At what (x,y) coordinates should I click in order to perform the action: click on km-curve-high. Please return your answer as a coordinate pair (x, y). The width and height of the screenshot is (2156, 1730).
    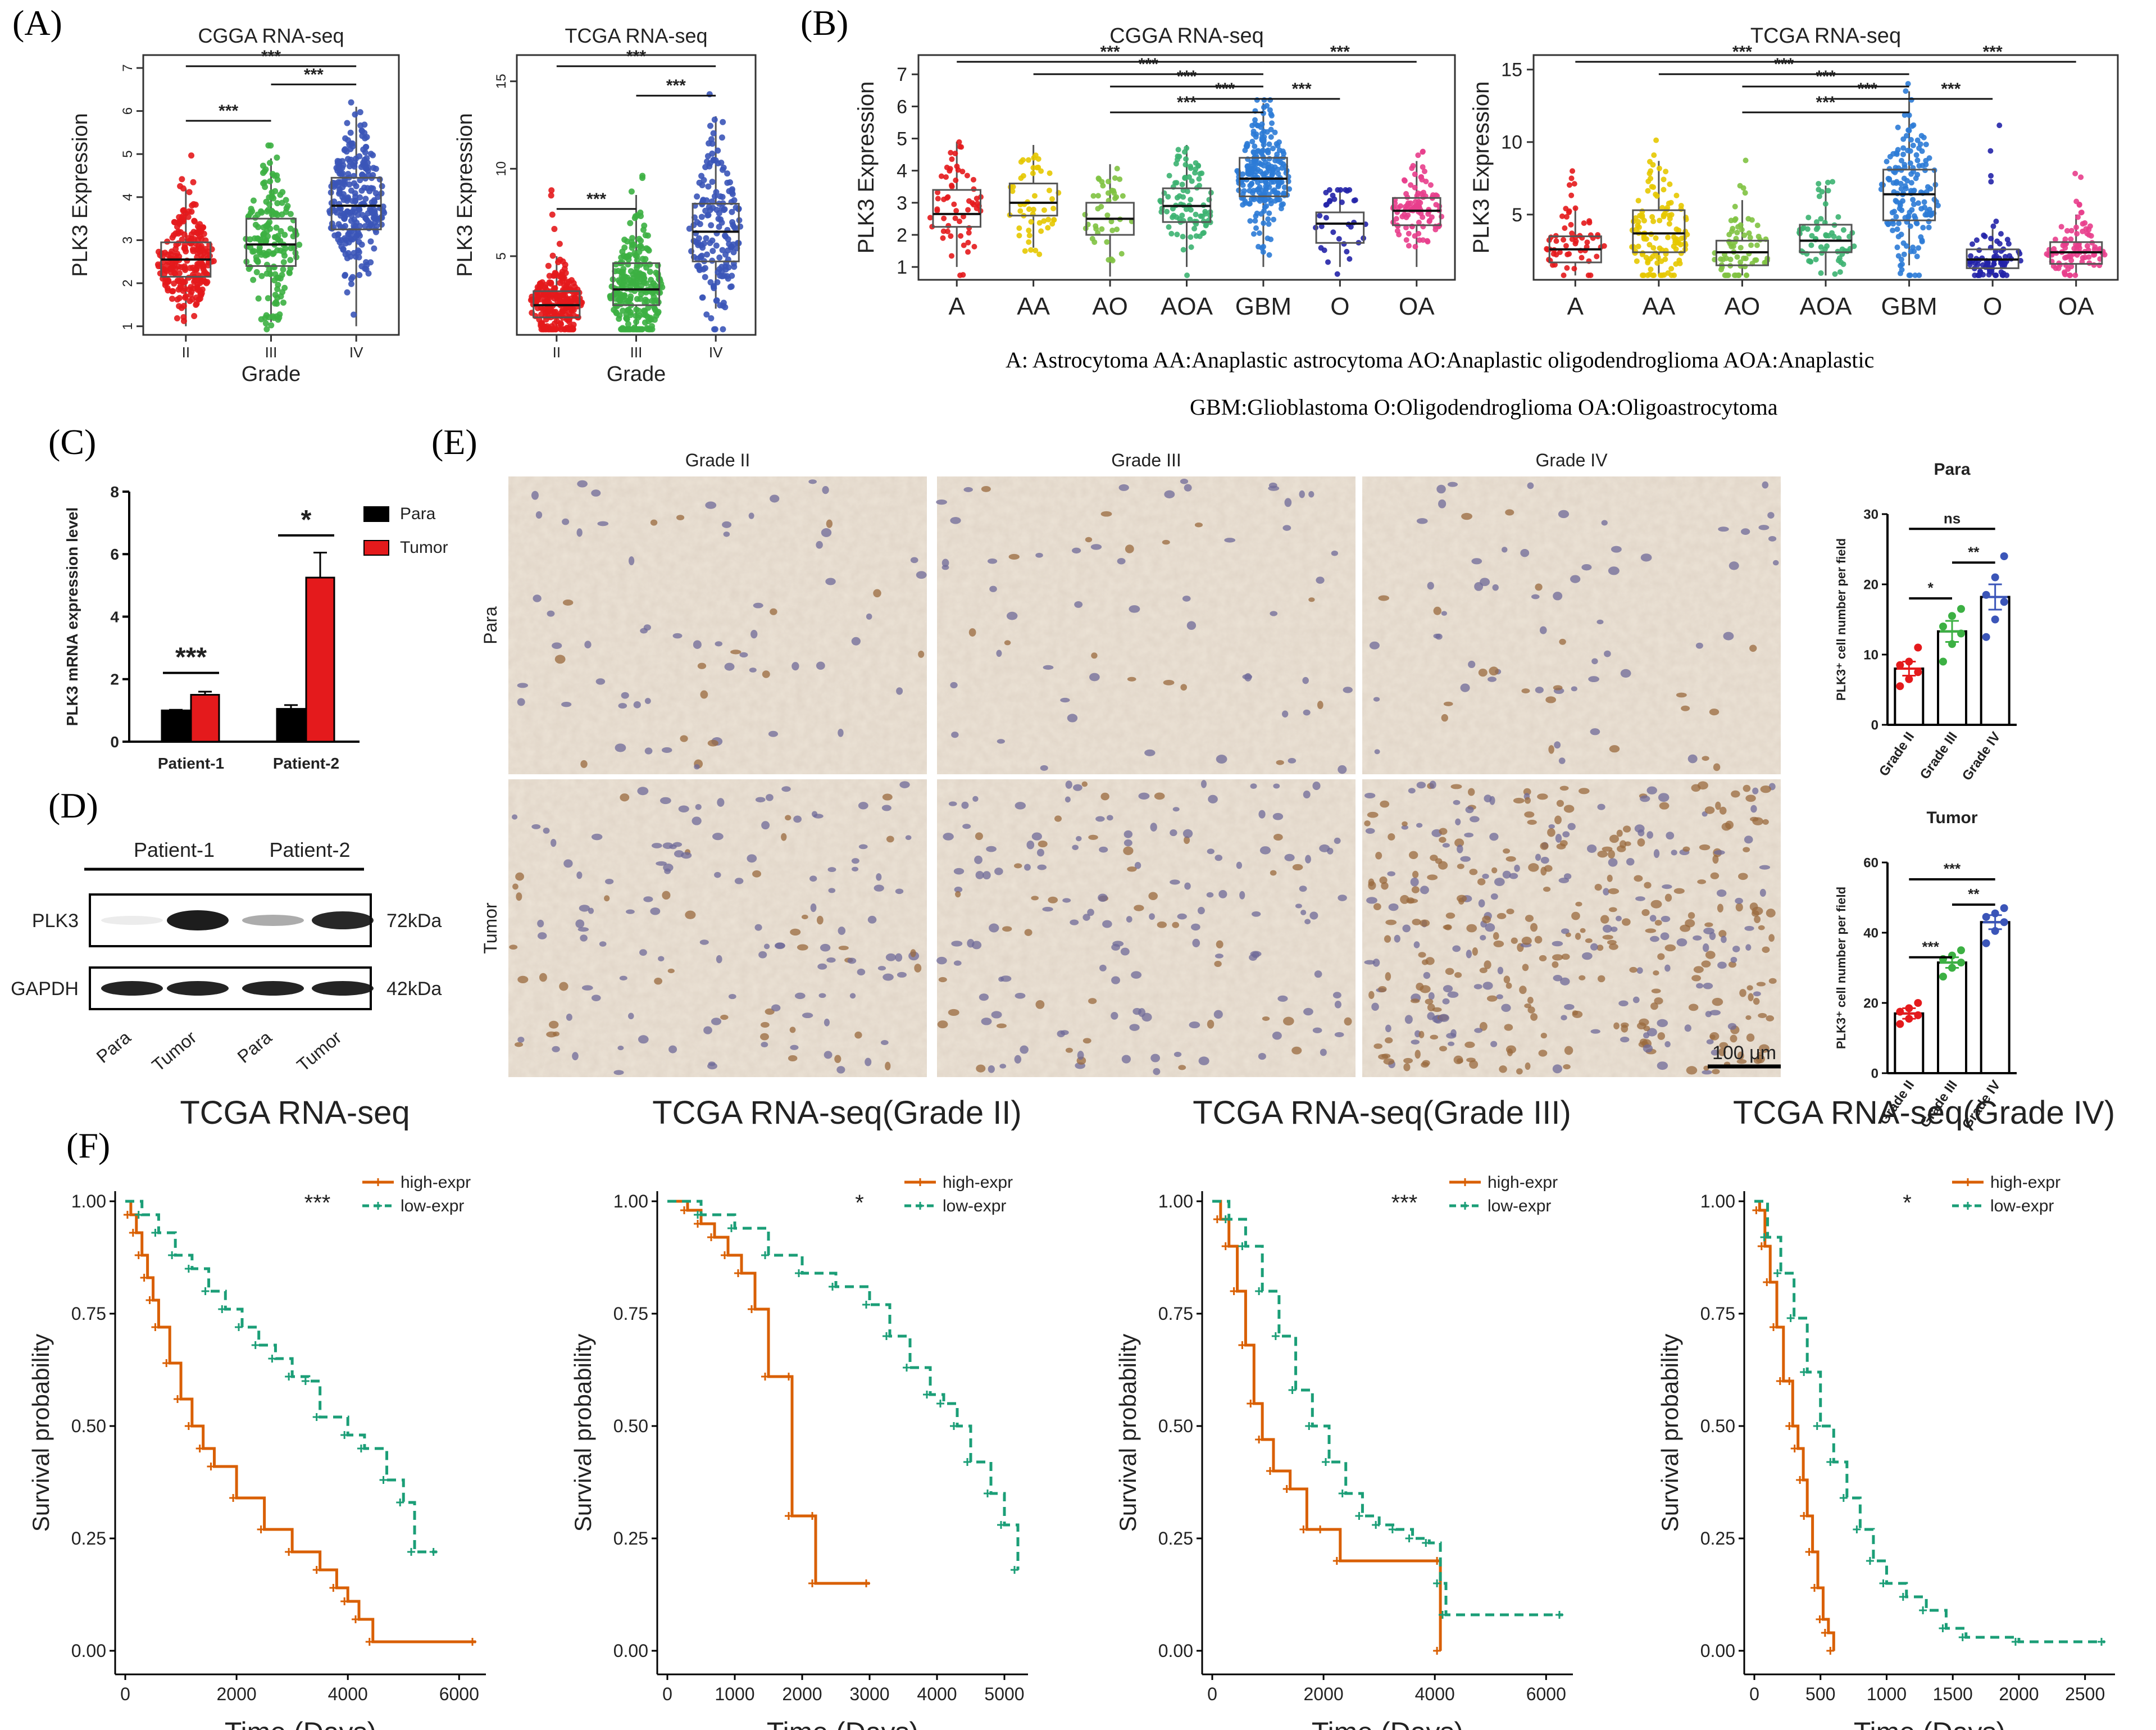
    Looking at the image, I should click on (769, 1392).